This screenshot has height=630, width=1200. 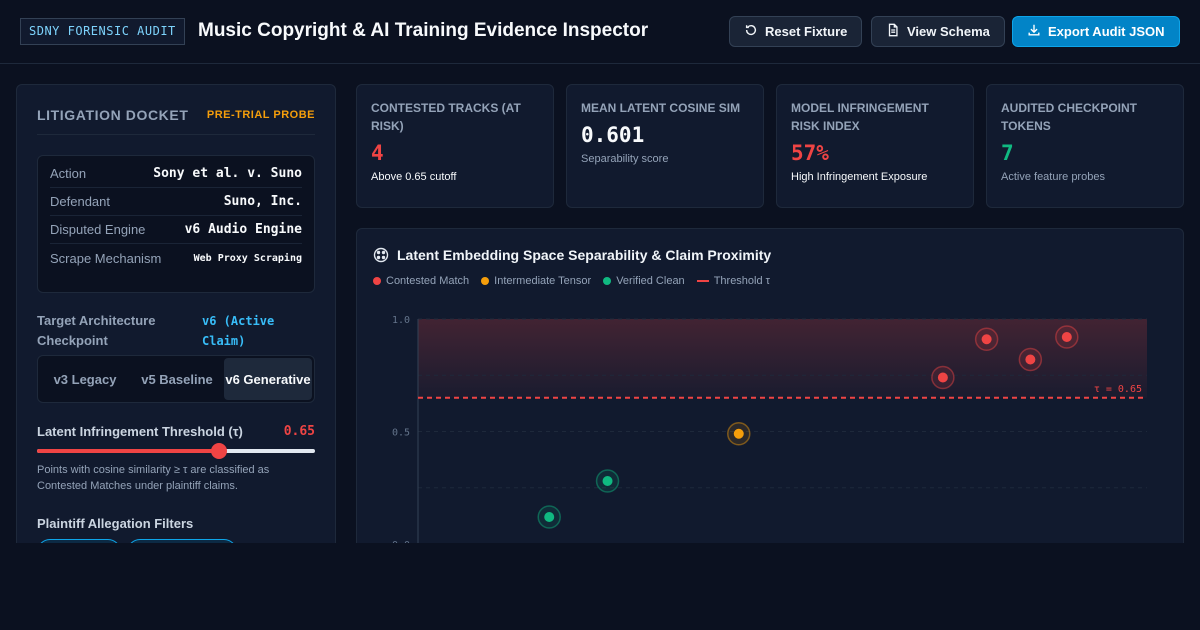 I want to click on kpi-subtext: Above 0.65 cutoff, so click(x=414, y=177).